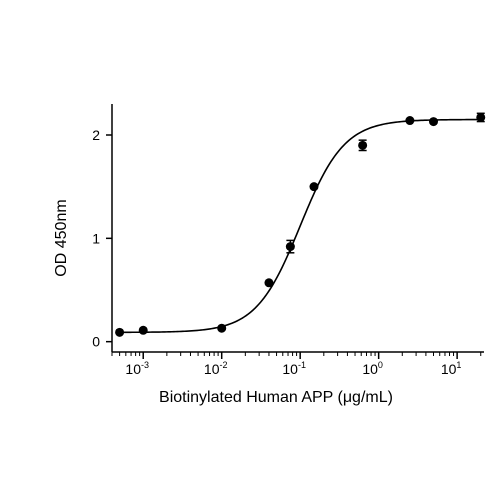 The image size is (500, 500). Describe the element at coordinates (96, 238) in the screenshot. I see `y-tick-label: 1` at that location.